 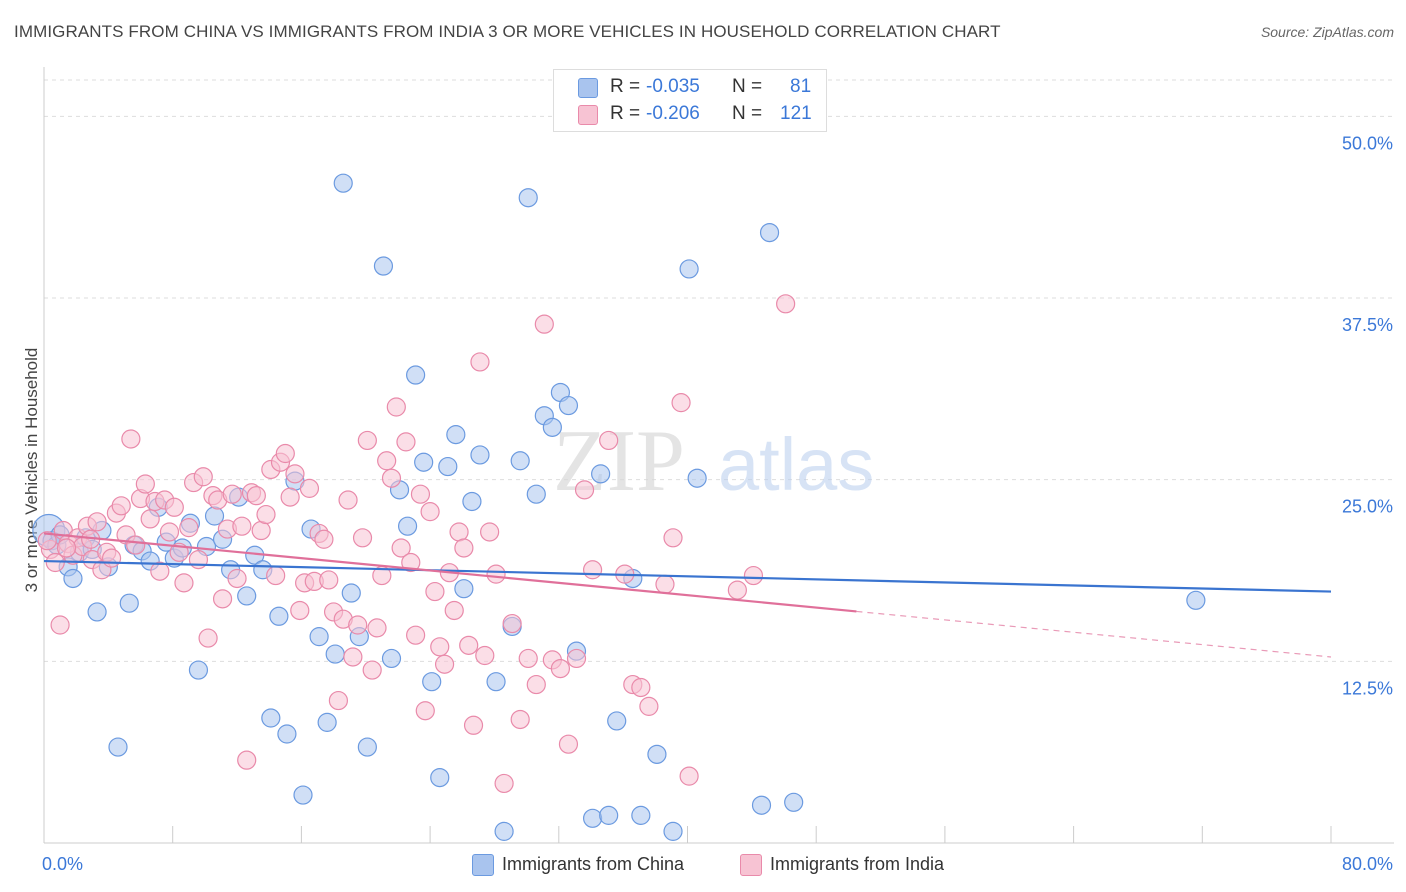 What do you see at coordinates (673, 113) in the screenshot?
I see `legend-r-value: -0.206` at bounding box center [673, 113].